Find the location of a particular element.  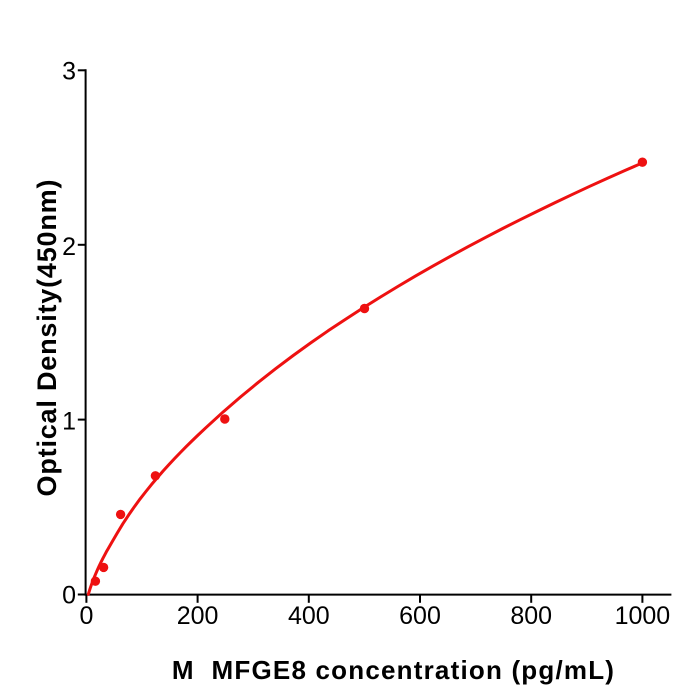

svg-text: 600 is located at coordinates (420, 616).